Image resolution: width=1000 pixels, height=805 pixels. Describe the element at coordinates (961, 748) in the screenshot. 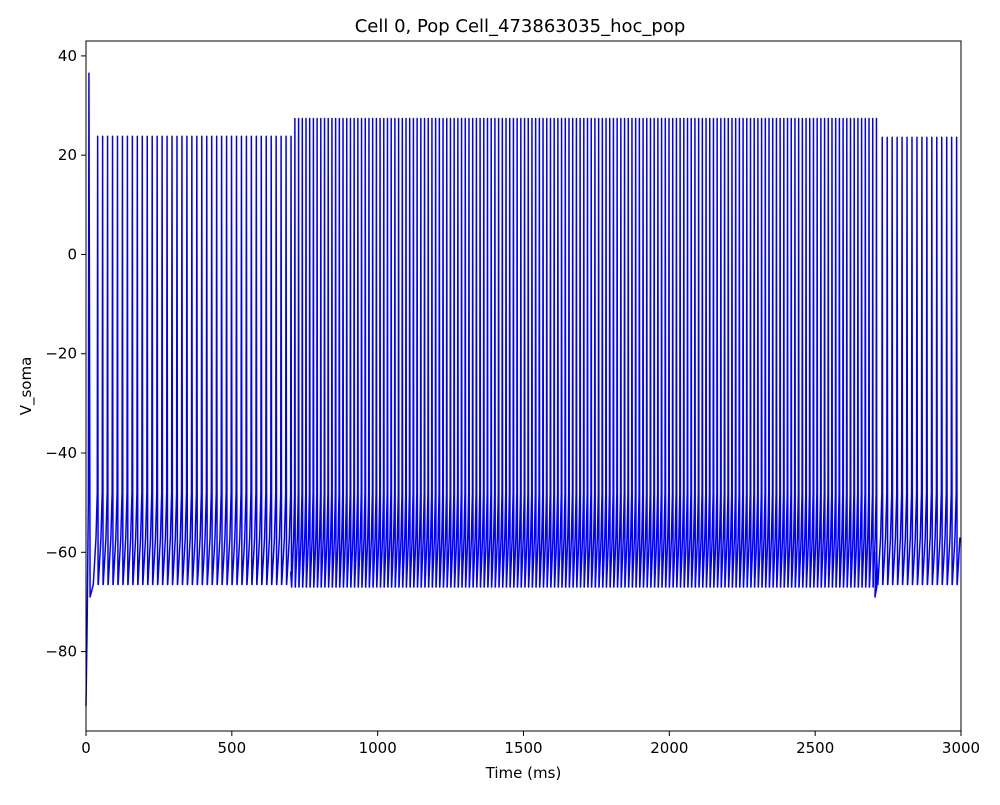

I see `x-tick-label: 3000` at that location.